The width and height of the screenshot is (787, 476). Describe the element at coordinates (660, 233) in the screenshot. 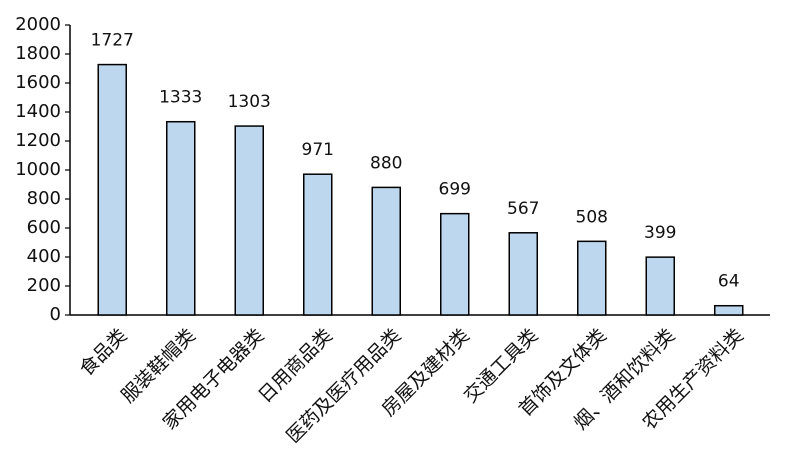

I see `value-label: 399` at that location.